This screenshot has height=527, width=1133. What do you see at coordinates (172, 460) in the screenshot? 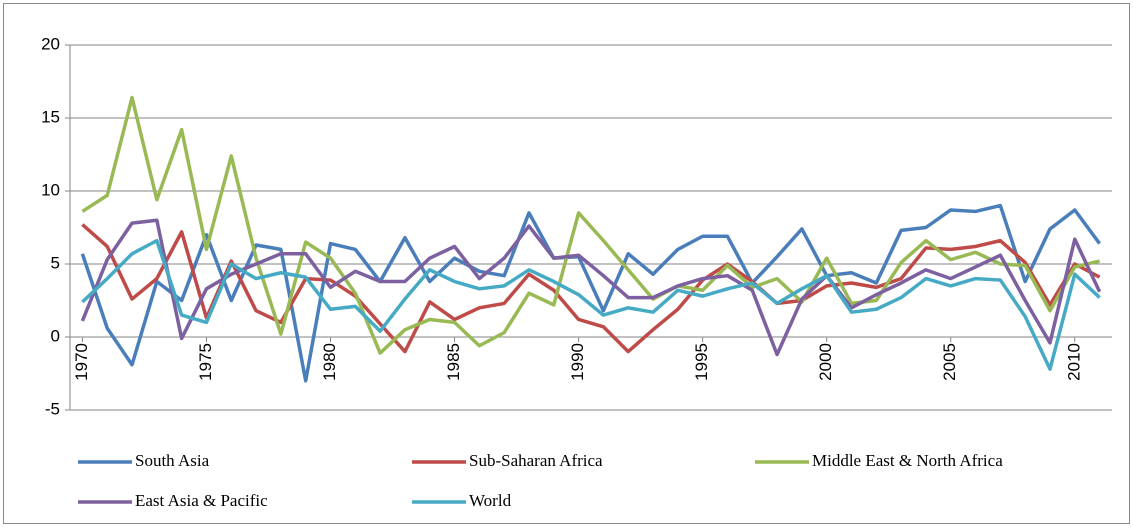
I see `legend-label: South Asia` at bounding box center [172, 460].